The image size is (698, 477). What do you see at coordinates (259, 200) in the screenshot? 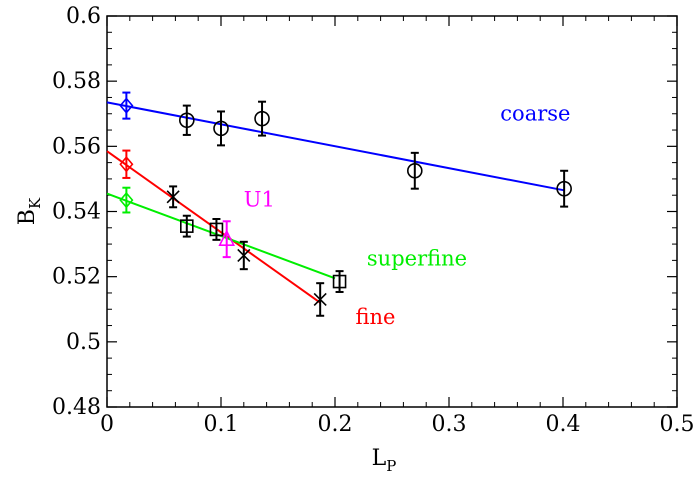
I see `label-u1: U1` at bounding box center [259, 200].